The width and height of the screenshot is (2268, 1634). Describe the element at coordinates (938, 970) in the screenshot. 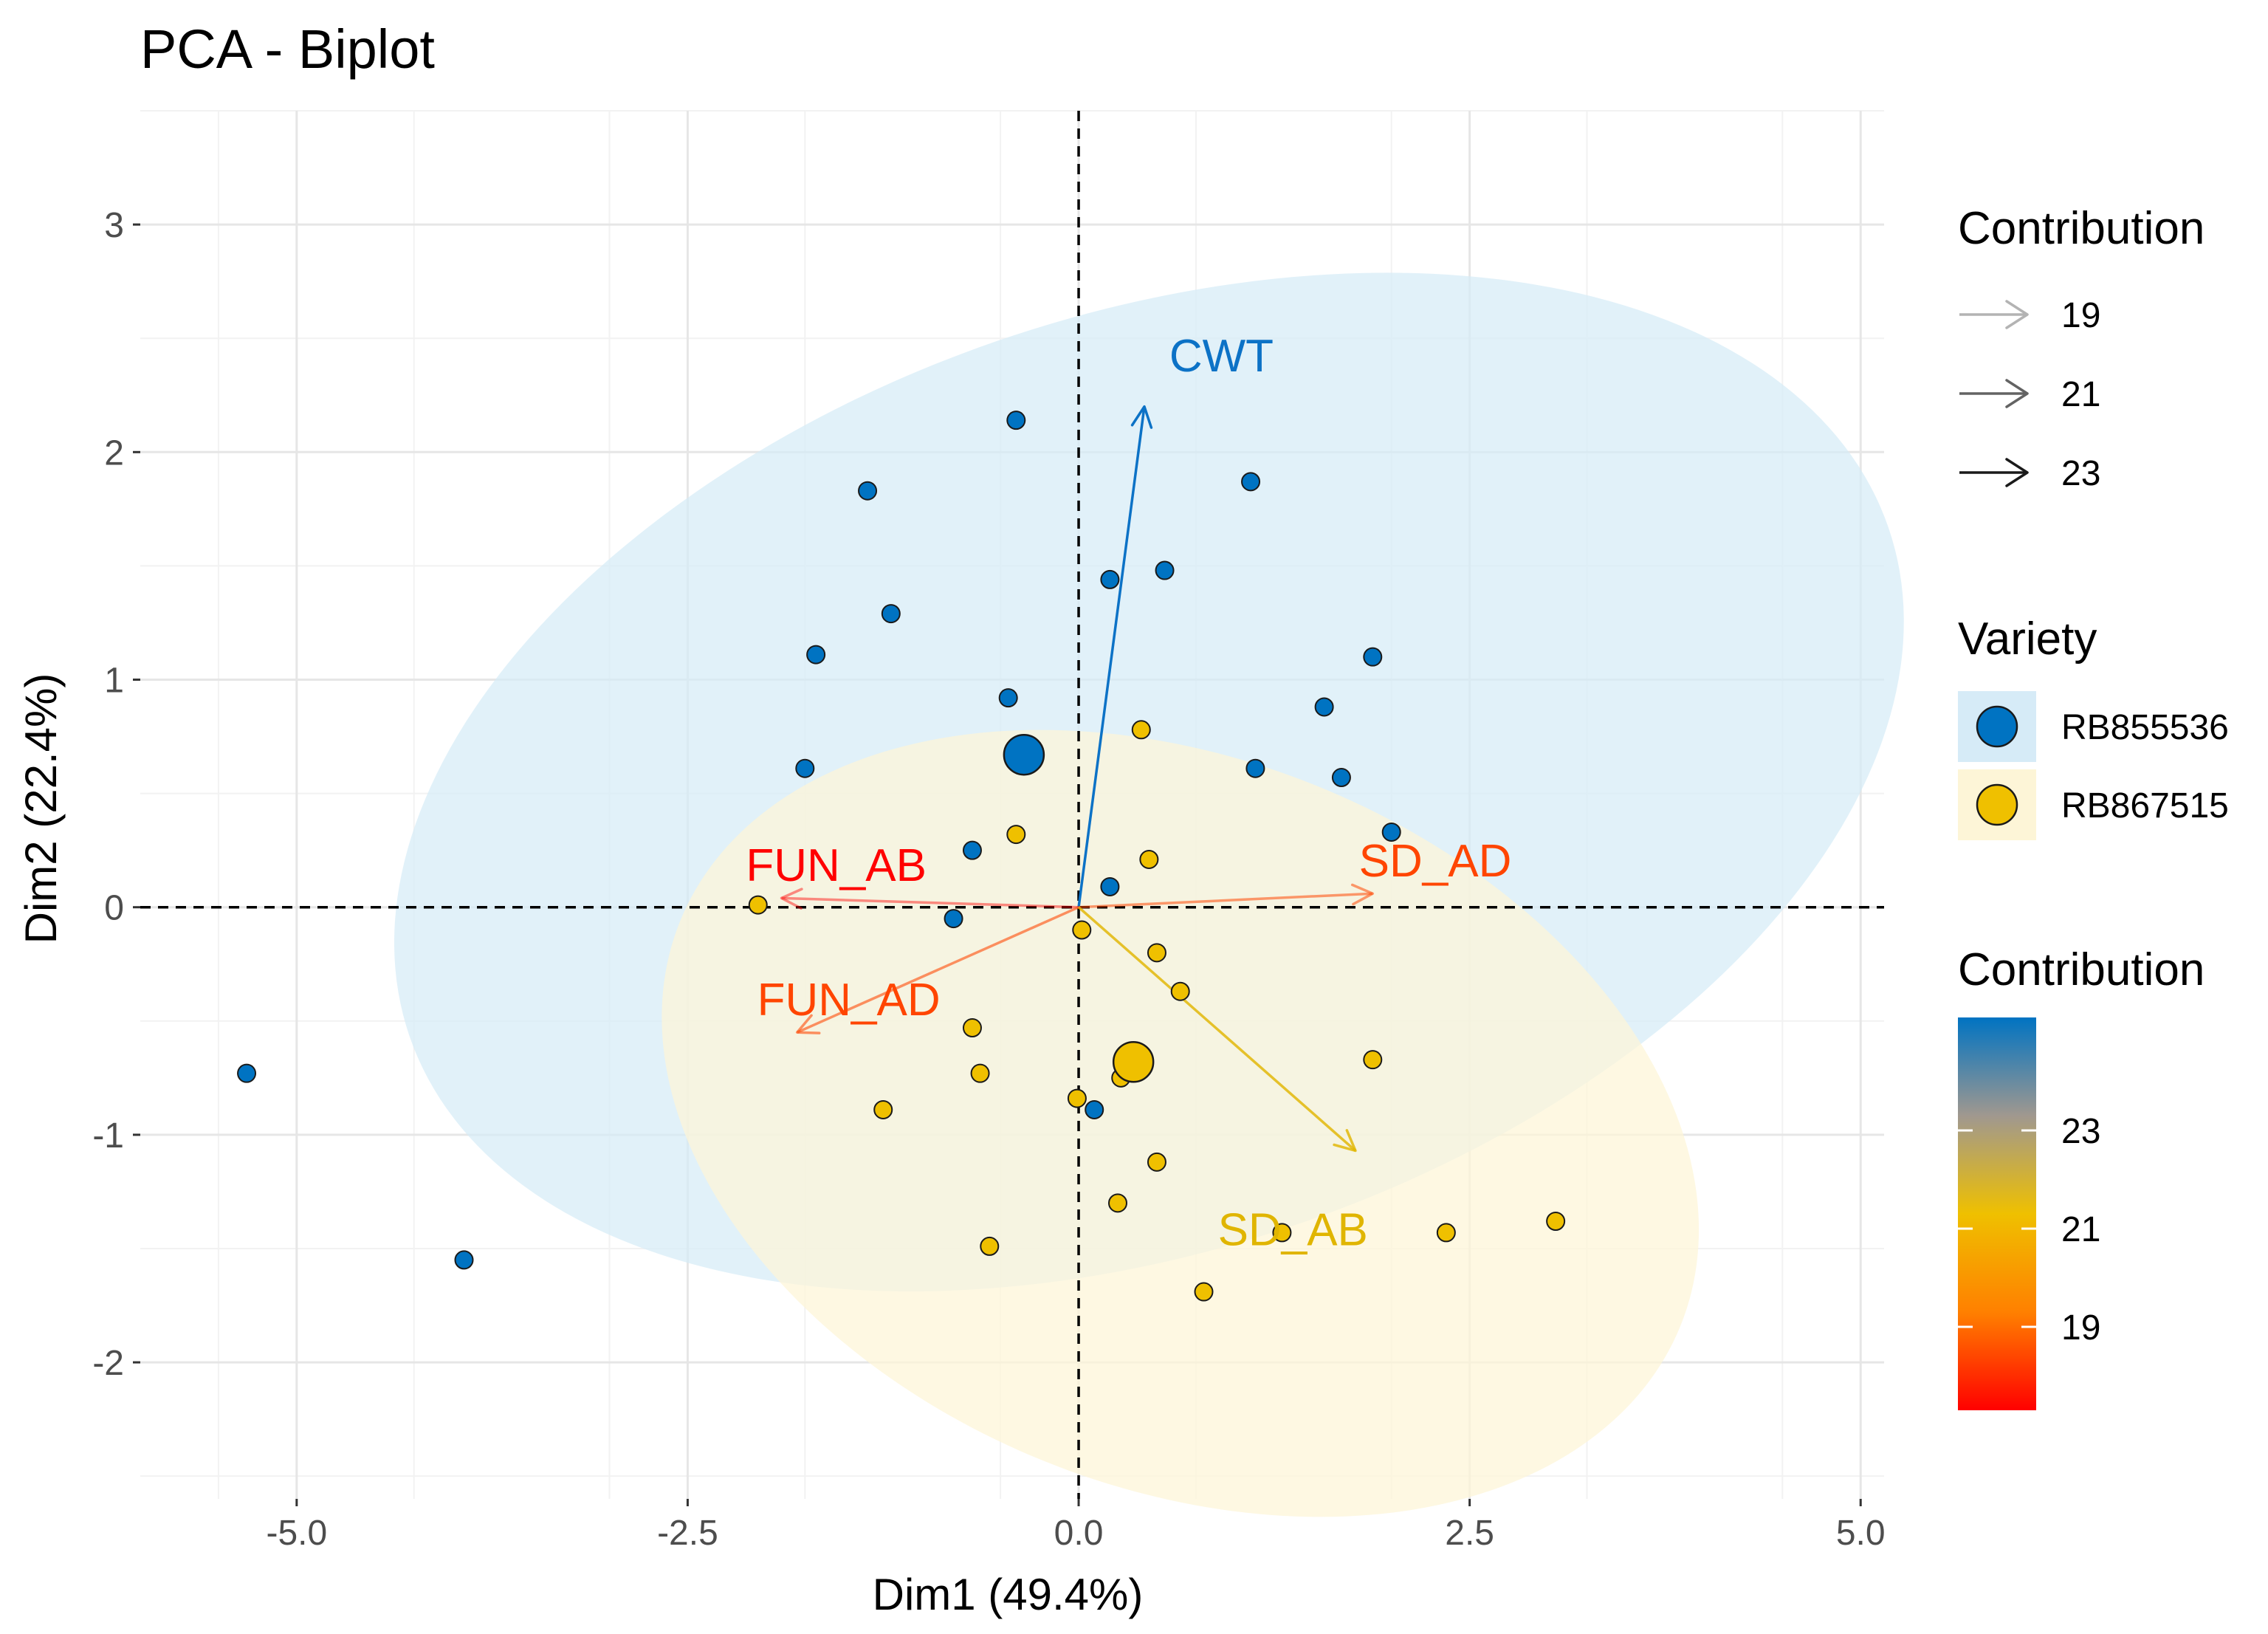

I see `arrow-FUN_AD` at that location.